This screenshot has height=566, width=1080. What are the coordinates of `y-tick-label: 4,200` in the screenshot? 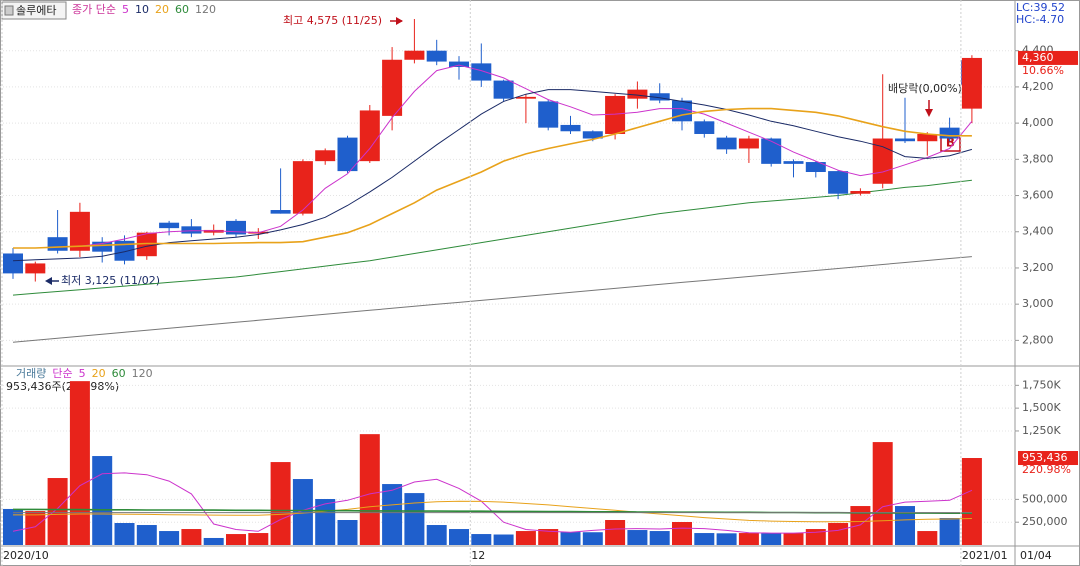 It's located at (1038, 86).